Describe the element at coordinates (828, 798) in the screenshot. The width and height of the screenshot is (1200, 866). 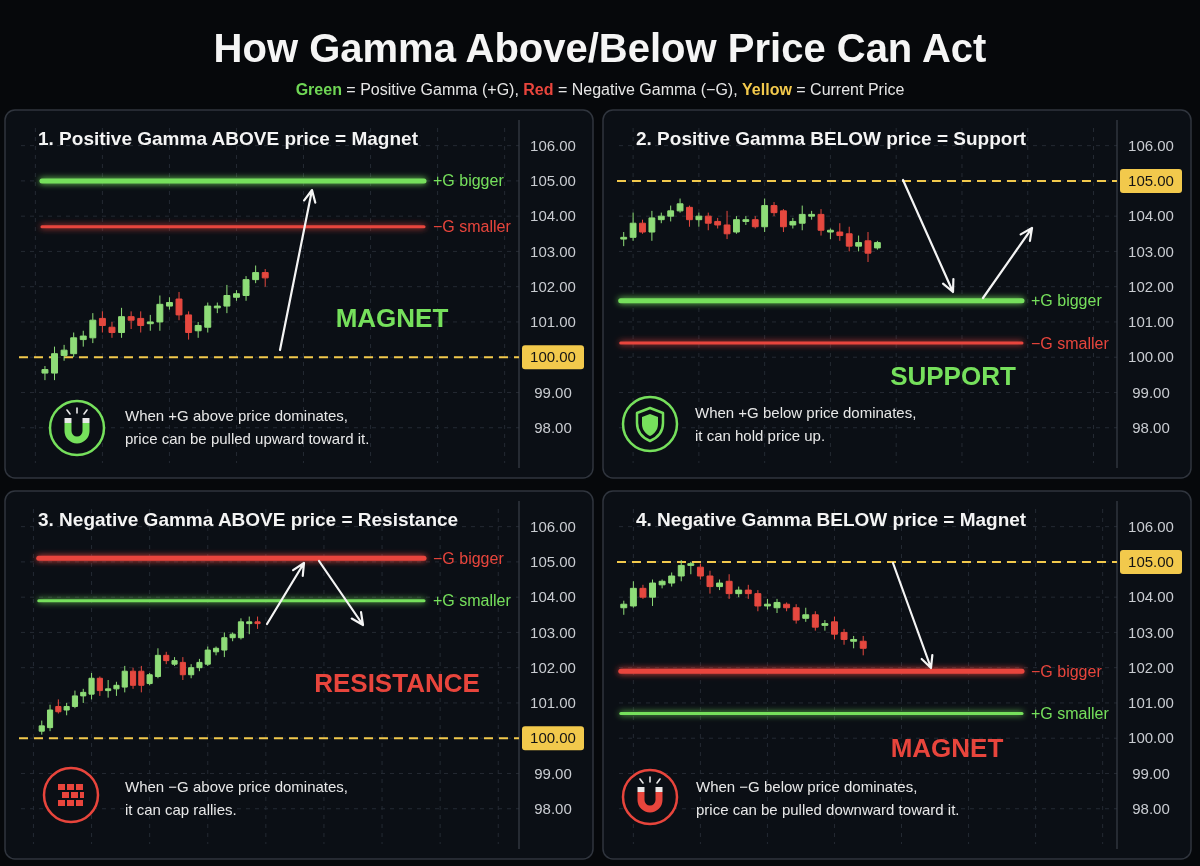
I see `annotation: When −G below price dominates, price can be pulled downward toward it.` at that location.